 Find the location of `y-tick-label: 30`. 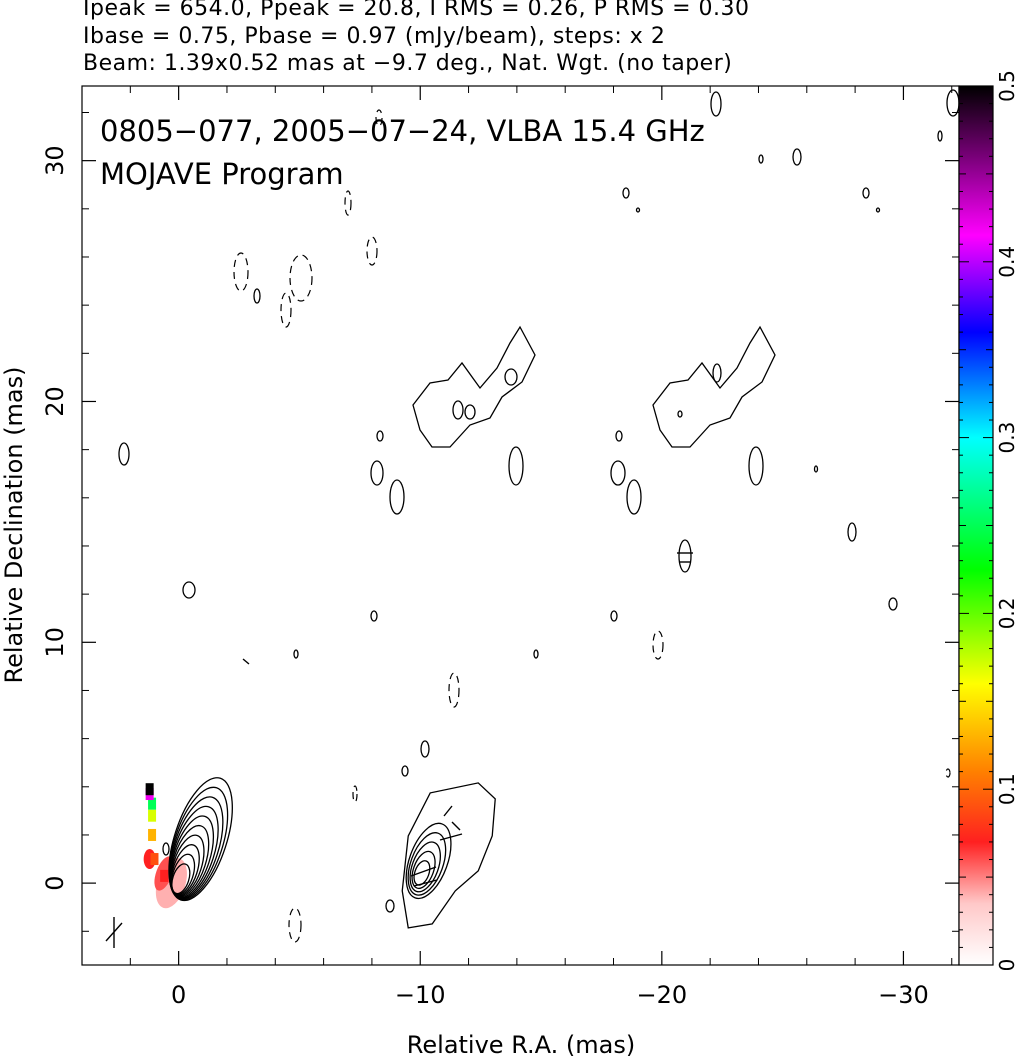

y-tick-label: 30 is located at coordinates (55, 160).